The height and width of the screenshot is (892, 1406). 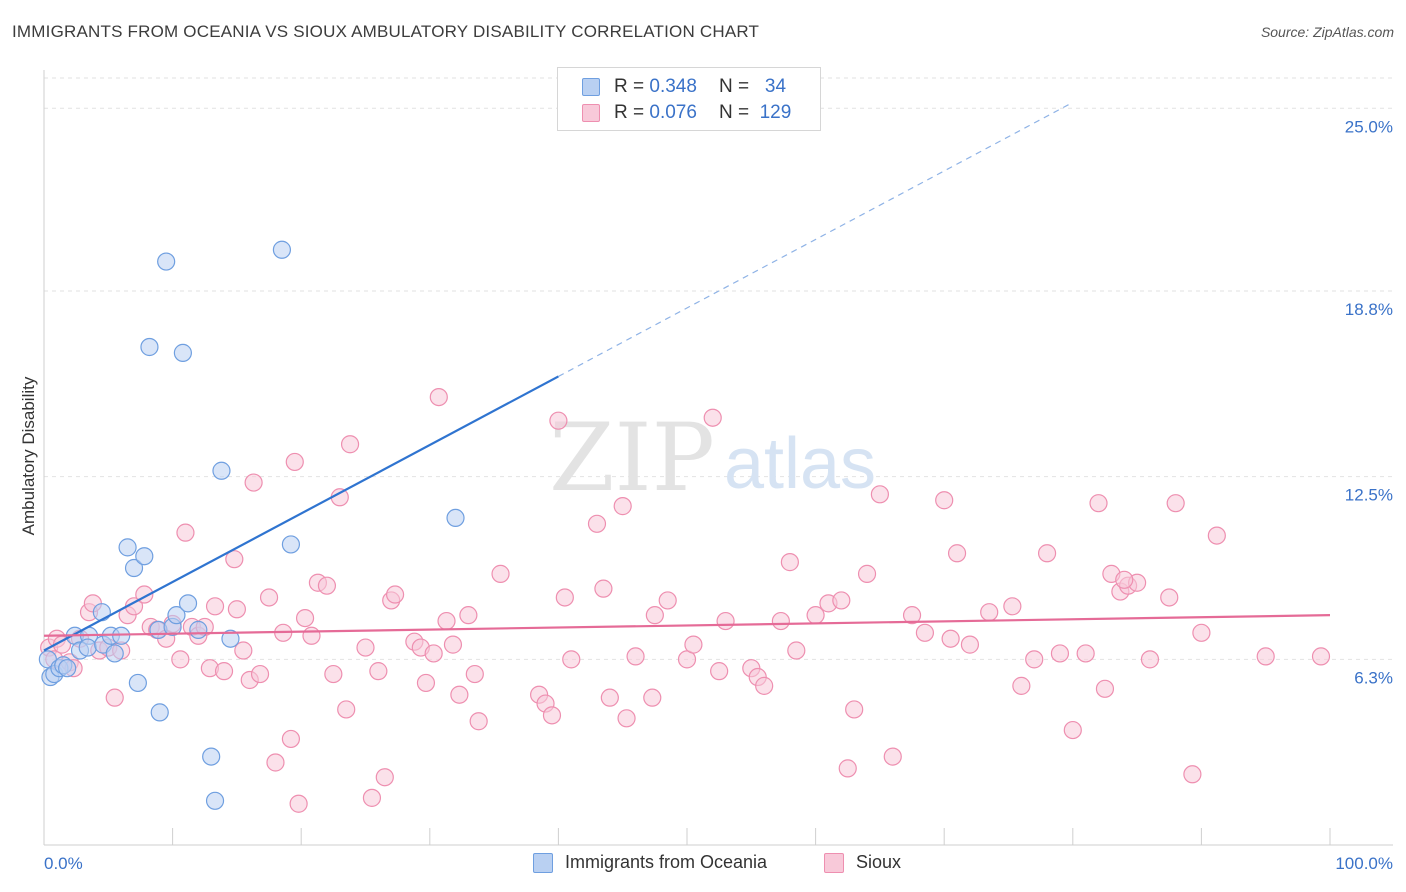 I want to click on legend: R = 0.348 N = 34 R = 0.076 N = 129, so click(x=689, y=99).